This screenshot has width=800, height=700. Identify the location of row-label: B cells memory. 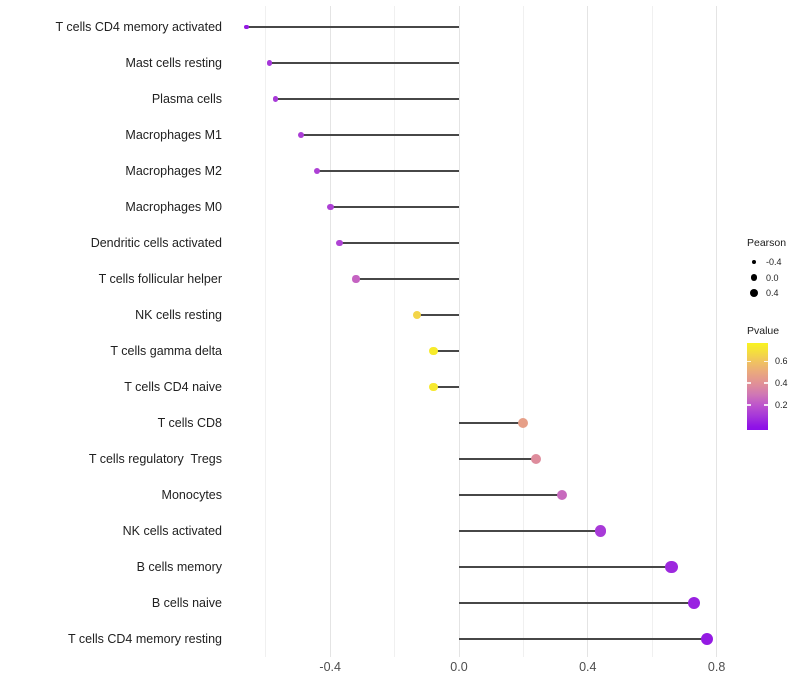
(179, 567).